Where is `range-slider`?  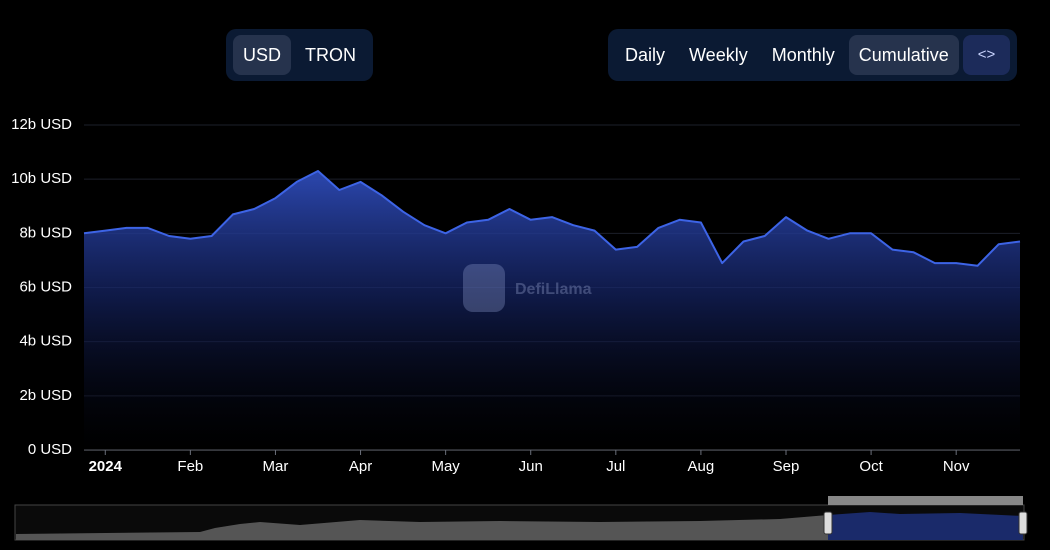
range-slider is located at coordinates (521, 518).